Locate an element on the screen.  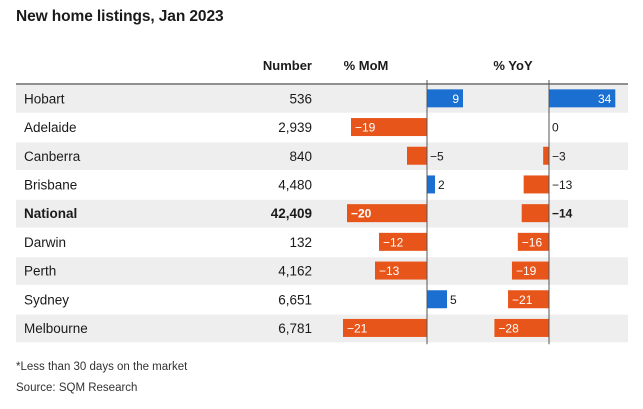
city-label: Perth is located at coordinates (40, 271).